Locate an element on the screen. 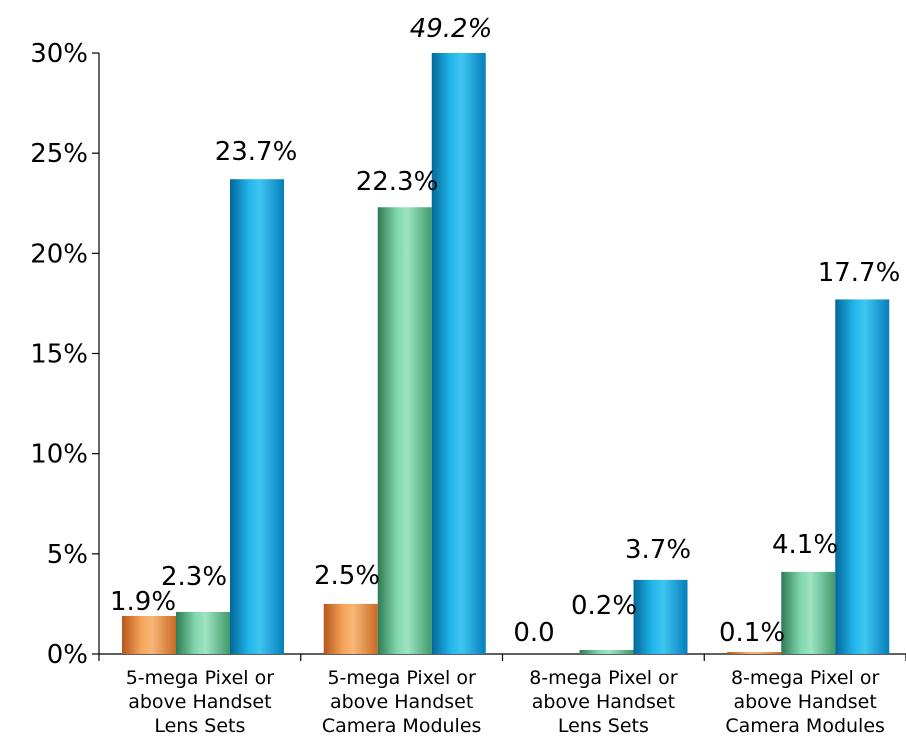  y-tick-label: 30% is located at coordinates (59, 54).